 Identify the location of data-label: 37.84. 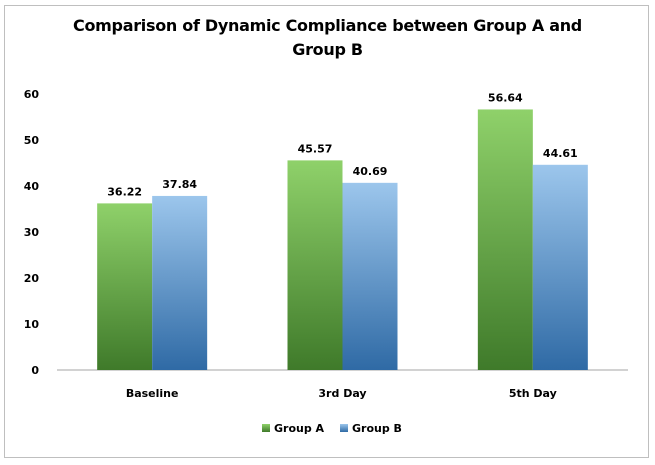
(179, 184).